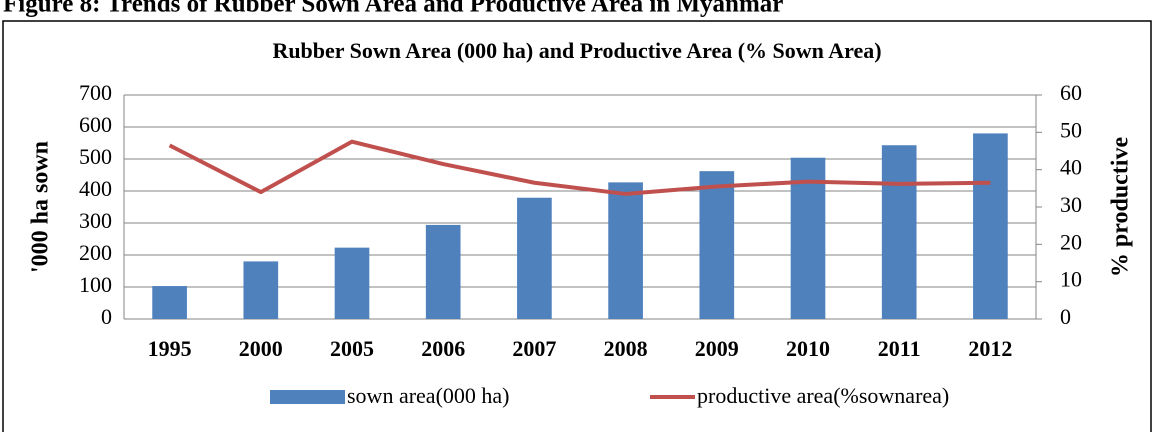 Image resolution: width=1155 pixels, height=432 pixels. I want to click on y-axis-title: '000 ha sown, so click(41, 207).